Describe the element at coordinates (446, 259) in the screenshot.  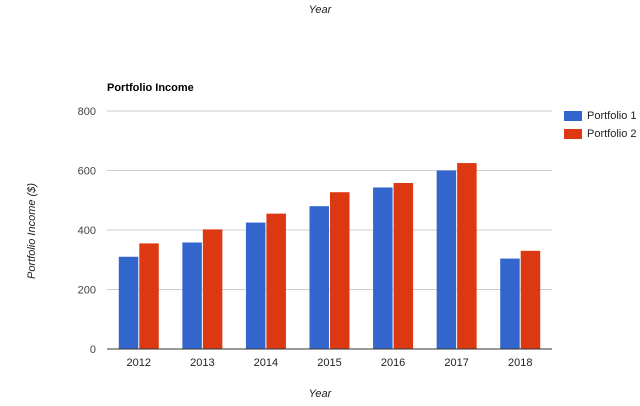
I see `bar-portfolio-1-2017` at that location.